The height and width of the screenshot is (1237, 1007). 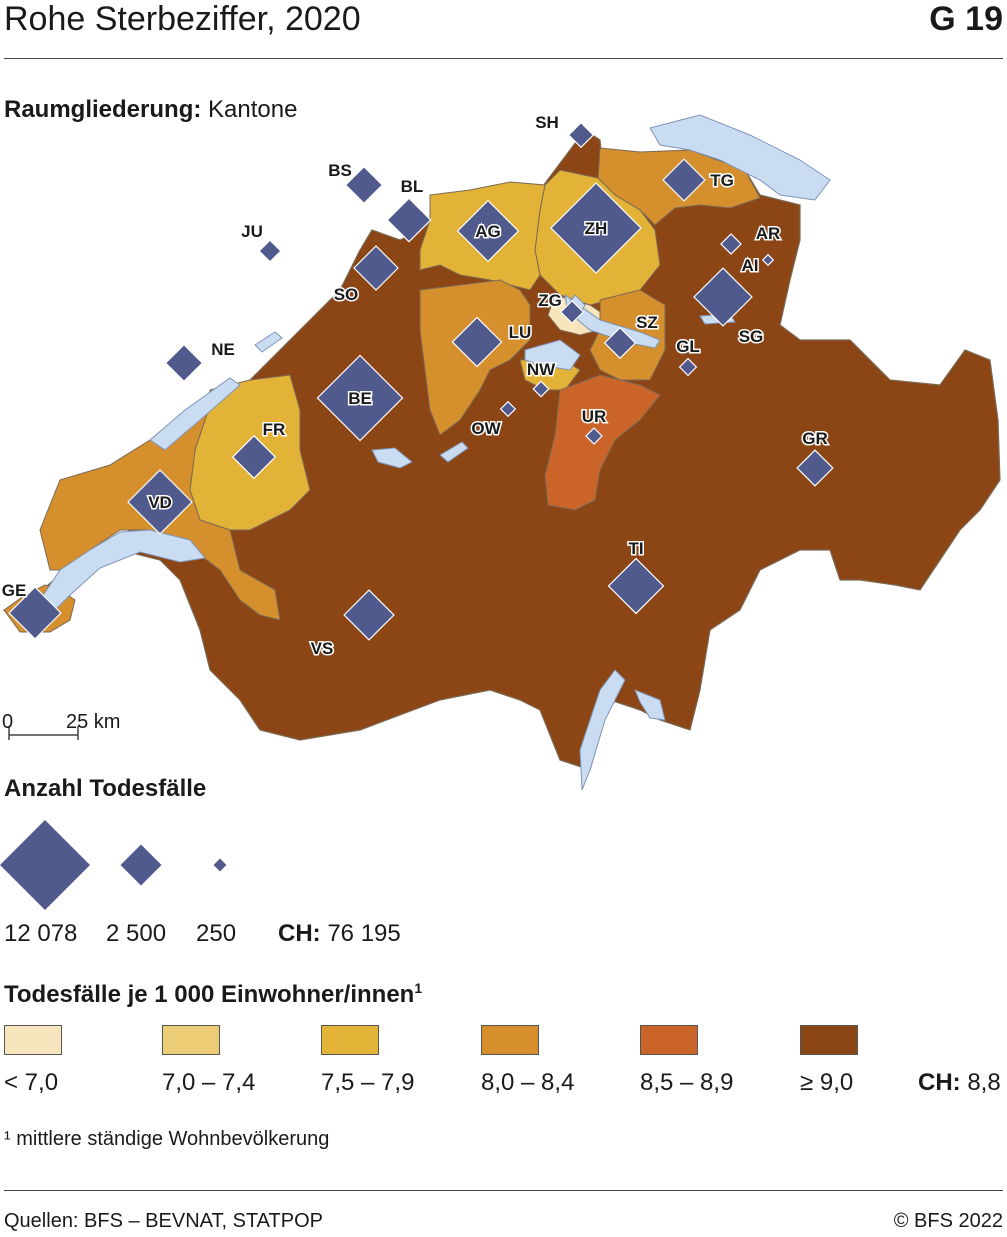 What do you see at coordinates (723, 297) in the screenshot?
I see `diamond-sg` at bounding box center [723, 297].